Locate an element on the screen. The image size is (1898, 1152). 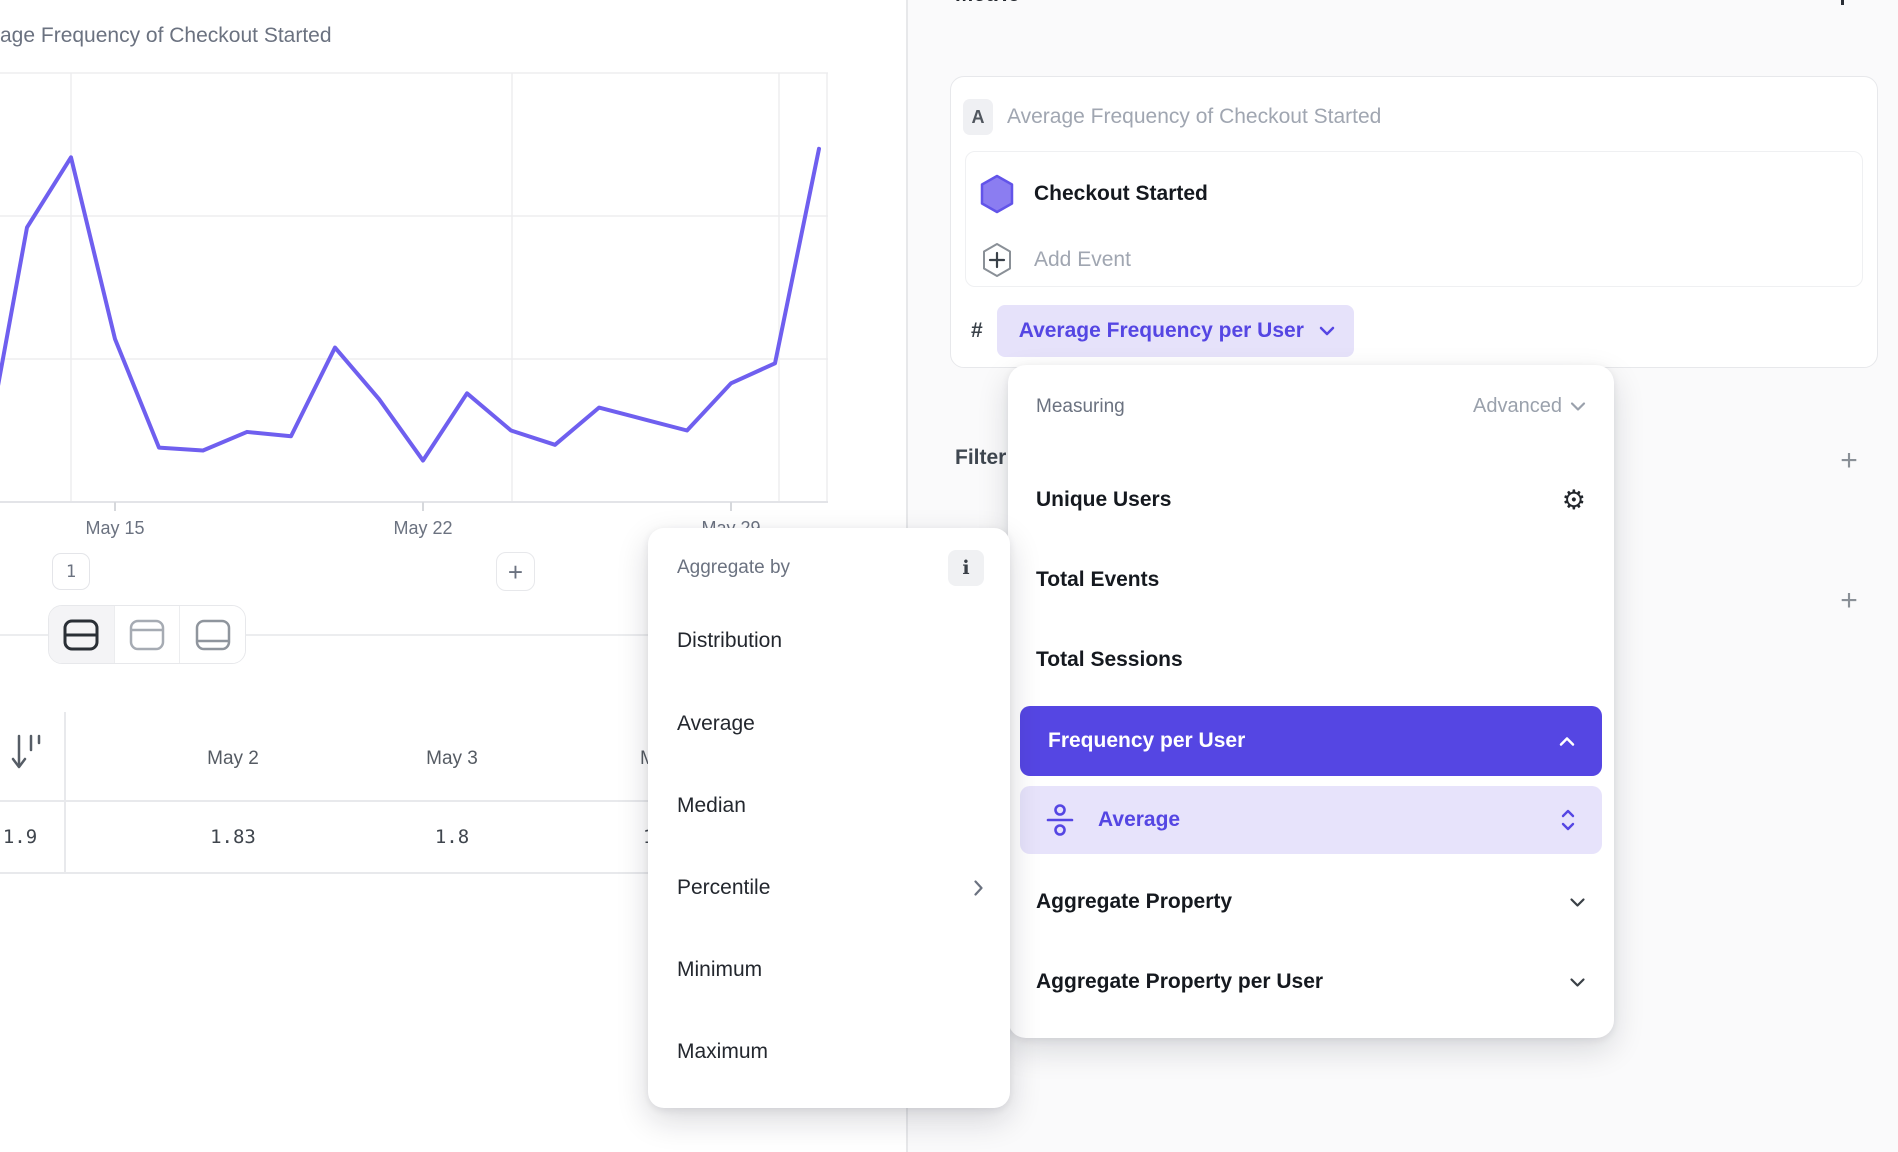
advanced-label: Advanced is located at coordinates (1517, 406).